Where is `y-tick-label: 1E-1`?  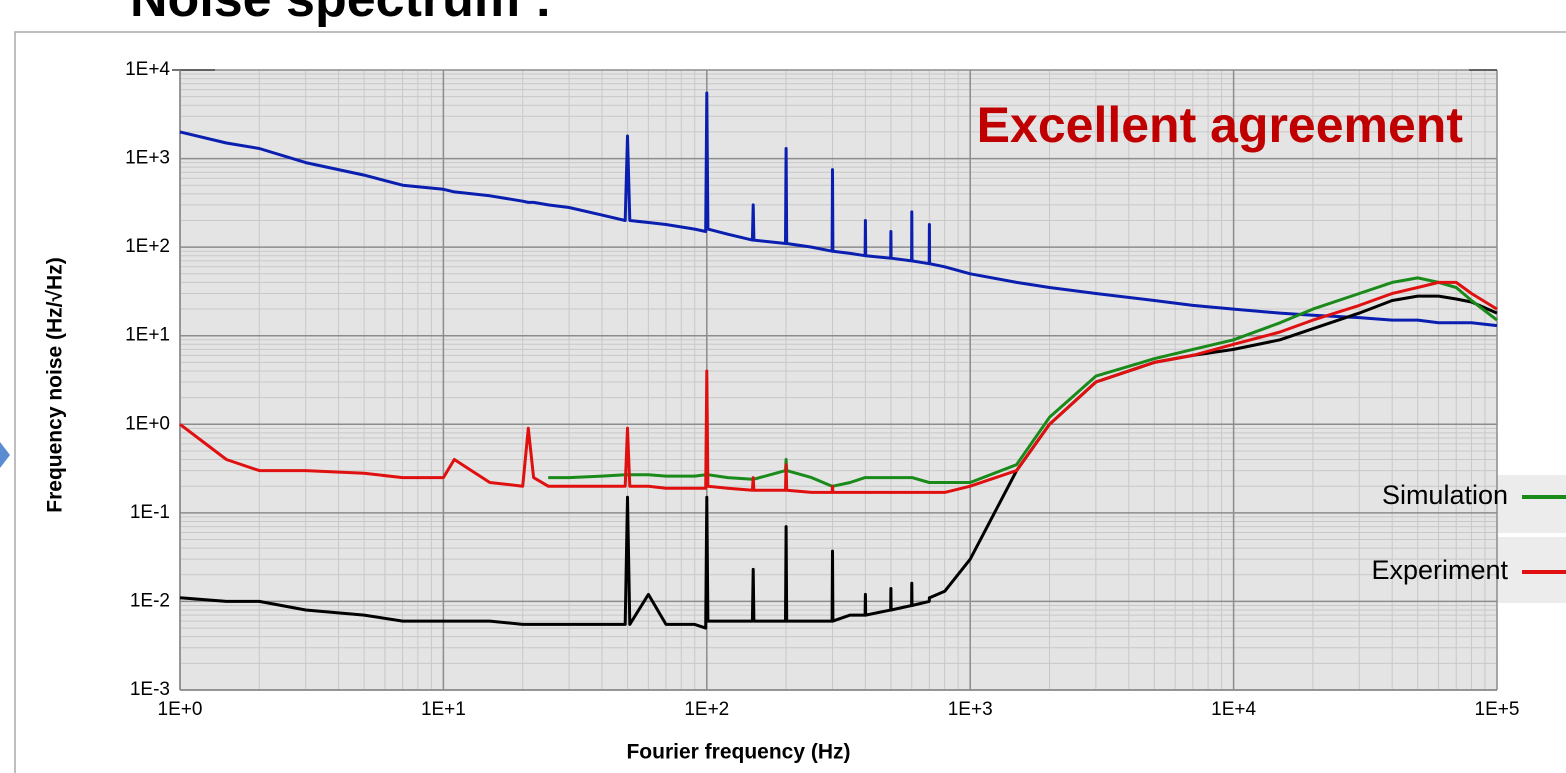 y-tick-label: 1E-1 is located at coordinates (150, 512).